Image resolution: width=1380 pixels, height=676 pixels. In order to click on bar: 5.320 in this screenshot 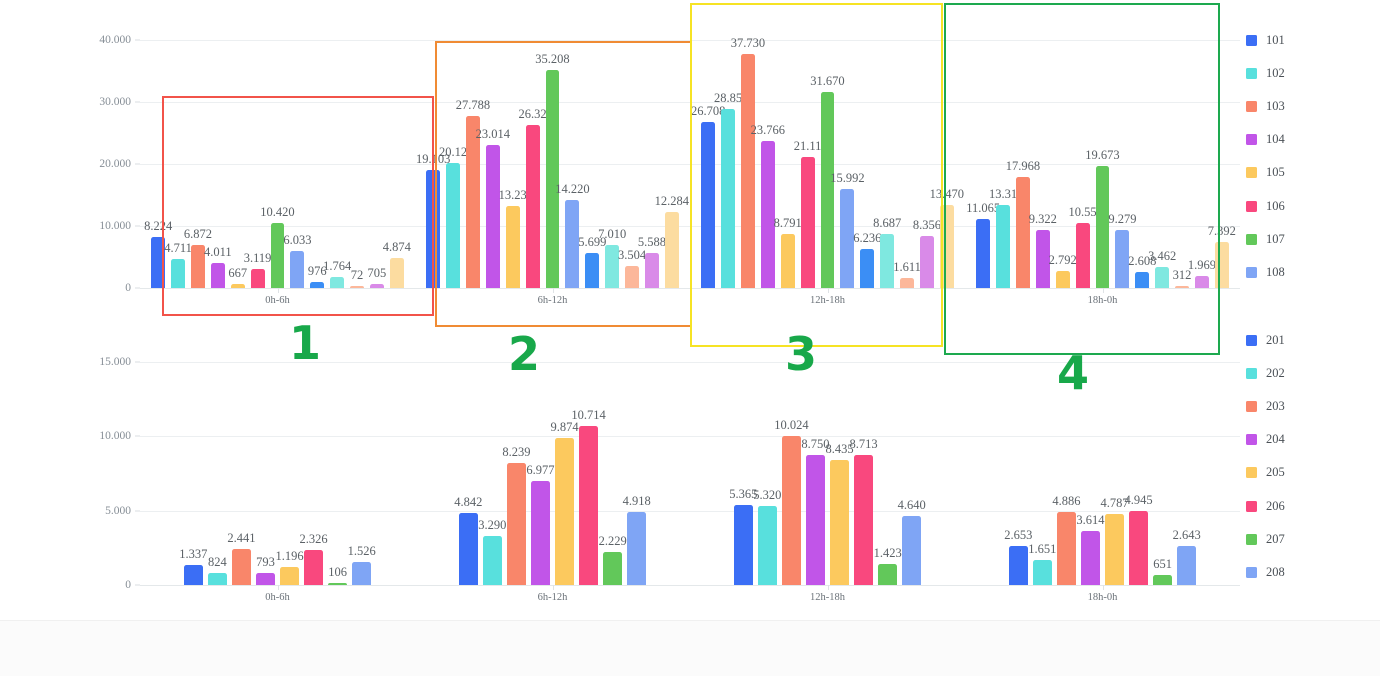, I will do `click(767, 536)`.